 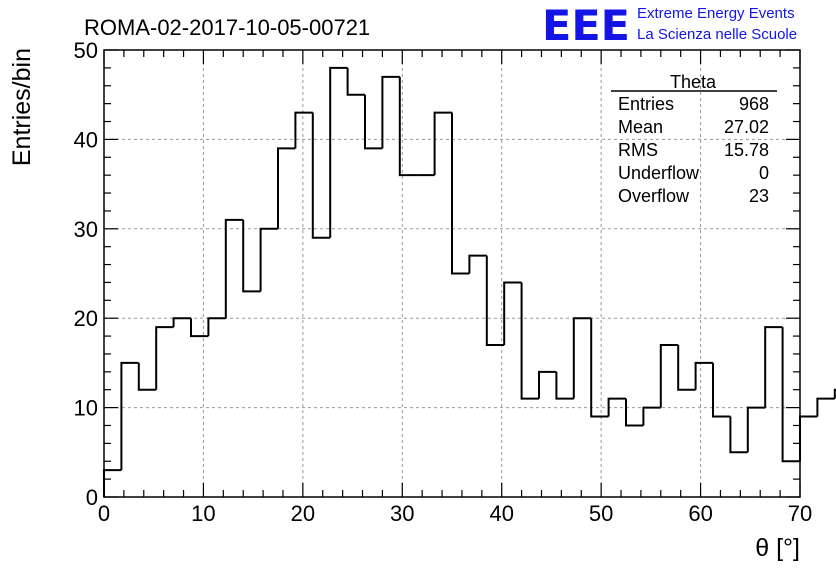 I want to click on x-axis-title: θ [°], so click(x=777, y=548).